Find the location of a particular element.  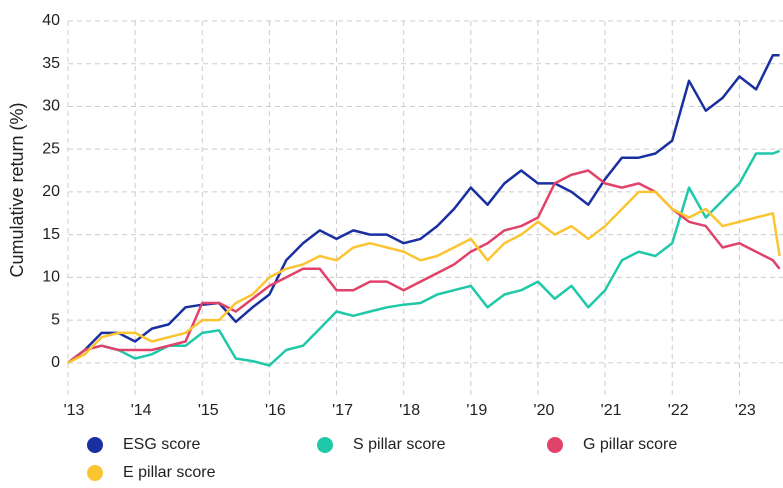

y-tick-label: 0 is located at coordinates (55, 362).